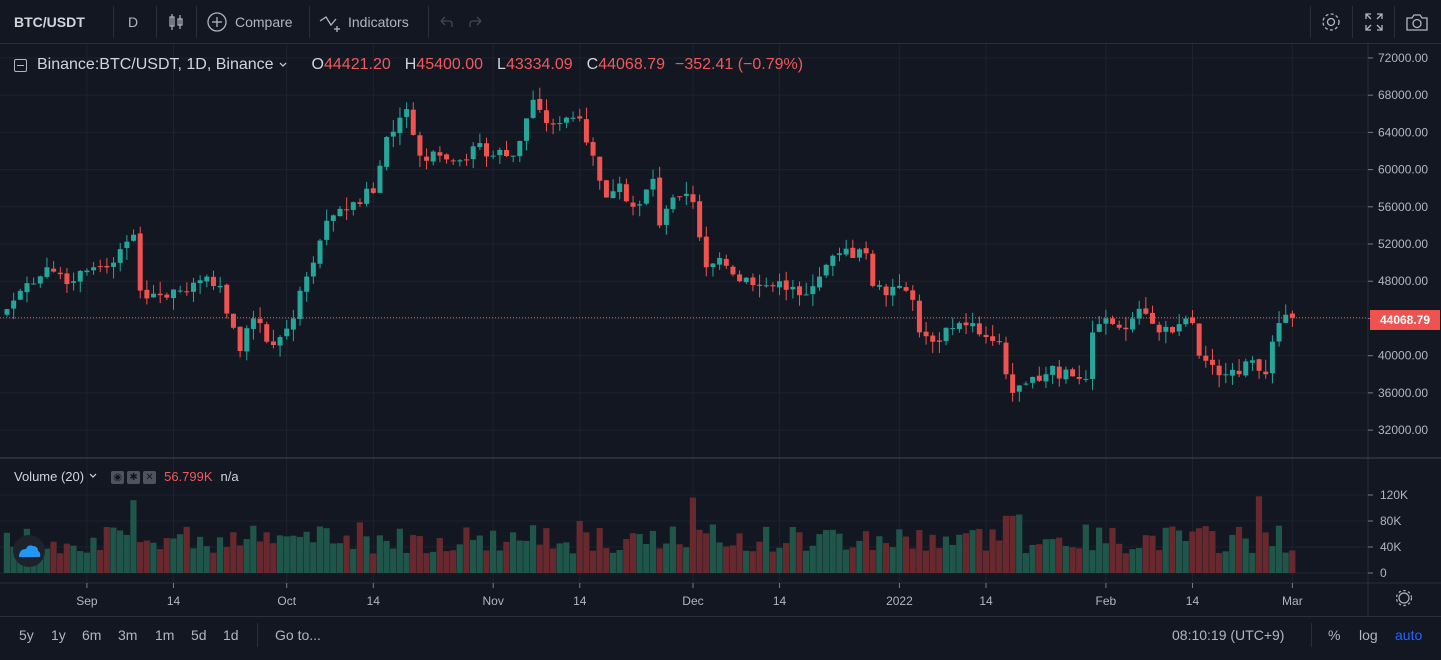 The height and width of the screenshot is (660, 1441). Describe the element at coordinates (1374, 22) in the screenshot. I see `fullscreen-button` at that location.